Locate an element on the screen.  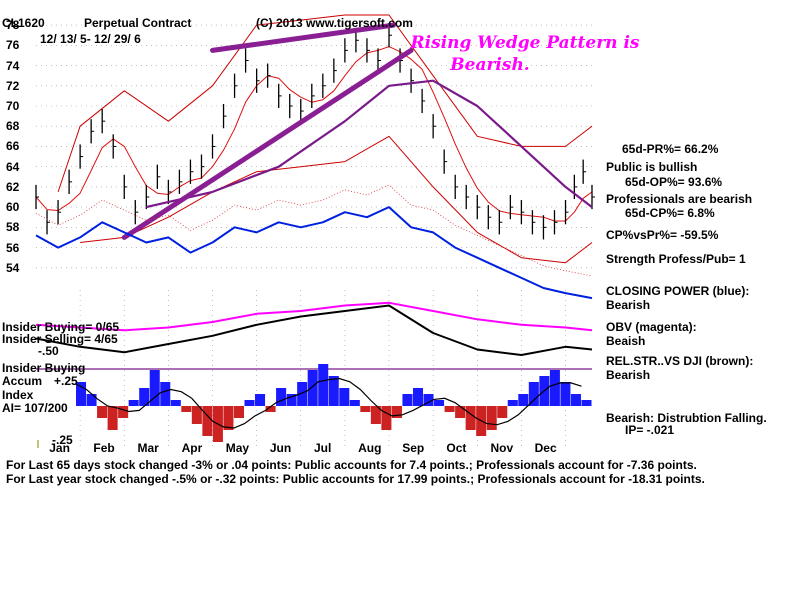
band-lower-line is located at coordinates (336, 199).